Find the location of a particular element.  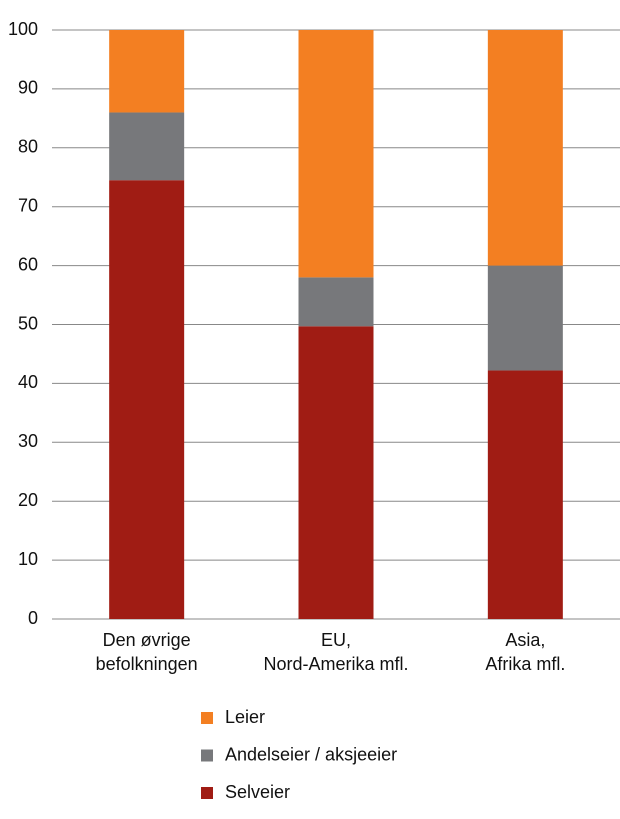

x-tick-label: EU, is located at coordinates (336, 640).